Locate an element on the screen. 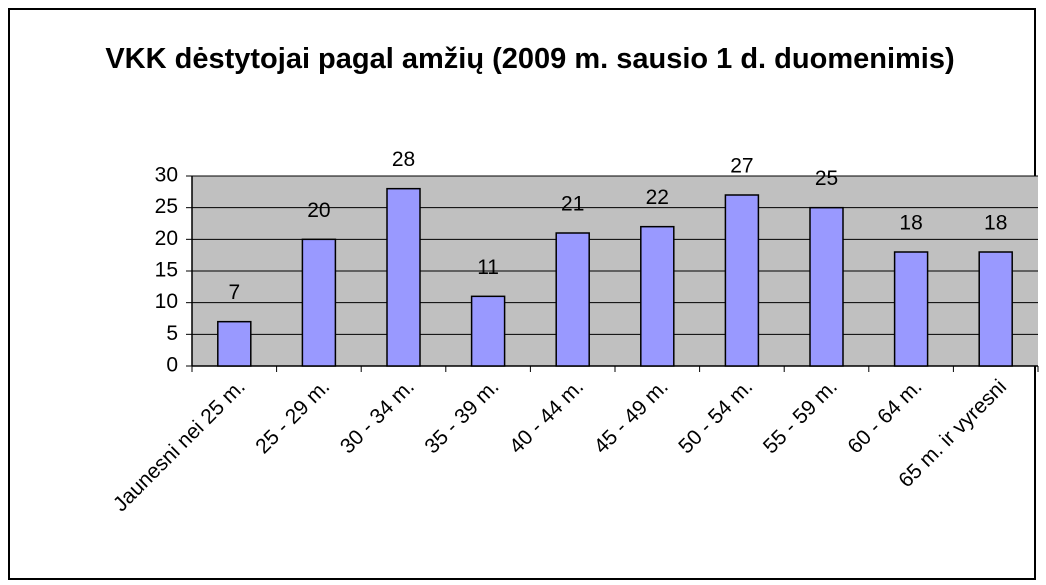 The image size is (1046, 585). data-label: 20 is located at coordinates (318, 210).